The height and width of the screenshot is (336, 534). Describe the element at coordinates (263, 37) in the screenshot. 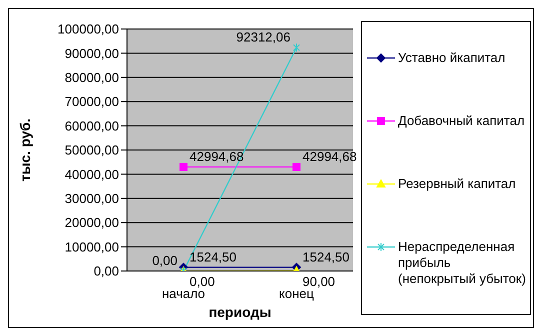

I see `data-label: 92312,06` at that location.